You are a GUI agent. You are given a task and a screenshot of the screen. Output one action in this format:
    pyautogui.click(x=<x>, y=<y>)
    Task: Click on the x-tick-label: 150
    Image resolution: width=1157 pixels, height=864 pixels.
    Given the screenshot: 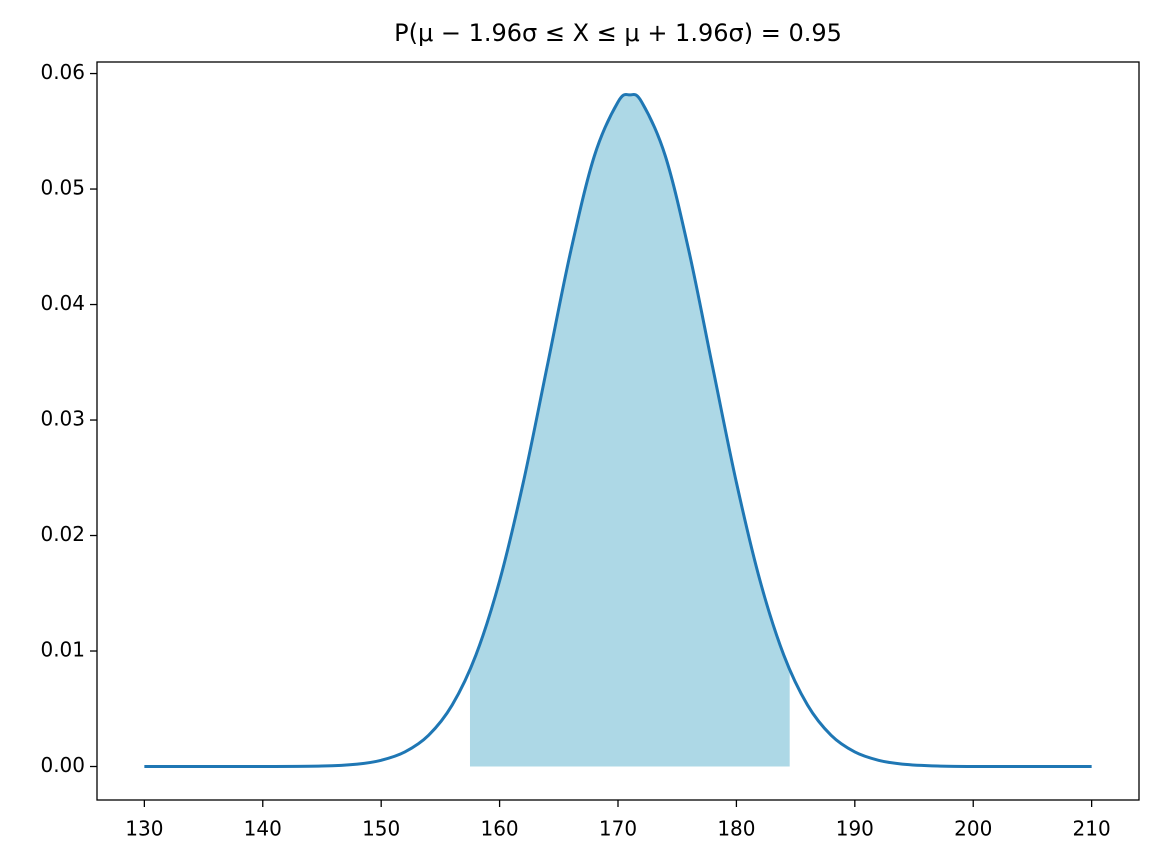 What is the action you would take?
    pyautogui.click(x=381, y=829)
    